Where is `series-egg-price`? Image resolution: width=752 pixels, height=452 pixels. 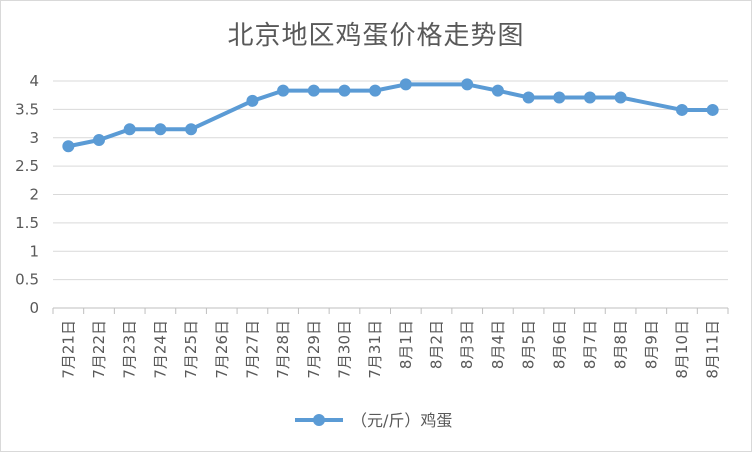
series-egg-price is located at coordinates (390, 115).